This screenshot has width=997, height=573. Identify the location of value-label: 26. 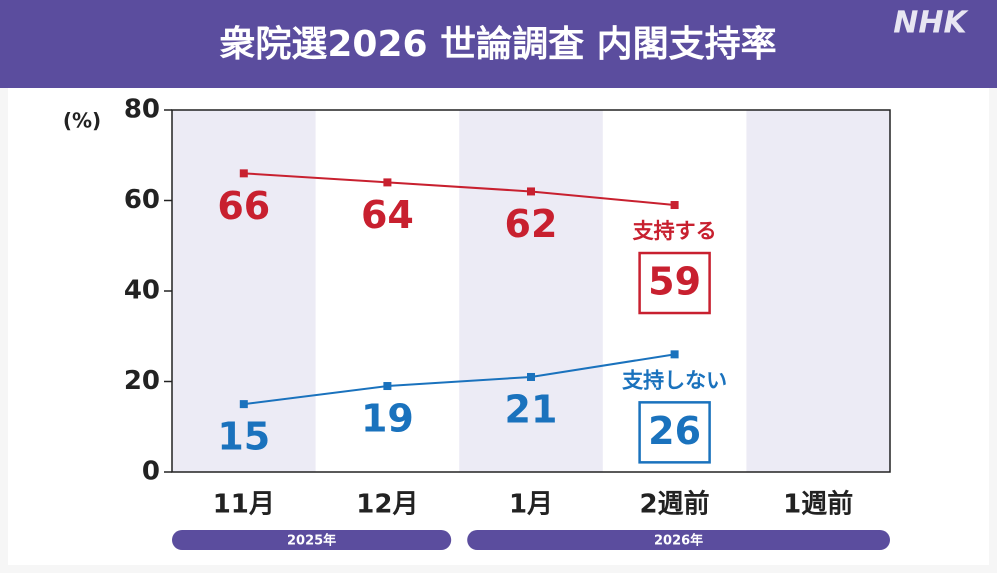
(674, 431).